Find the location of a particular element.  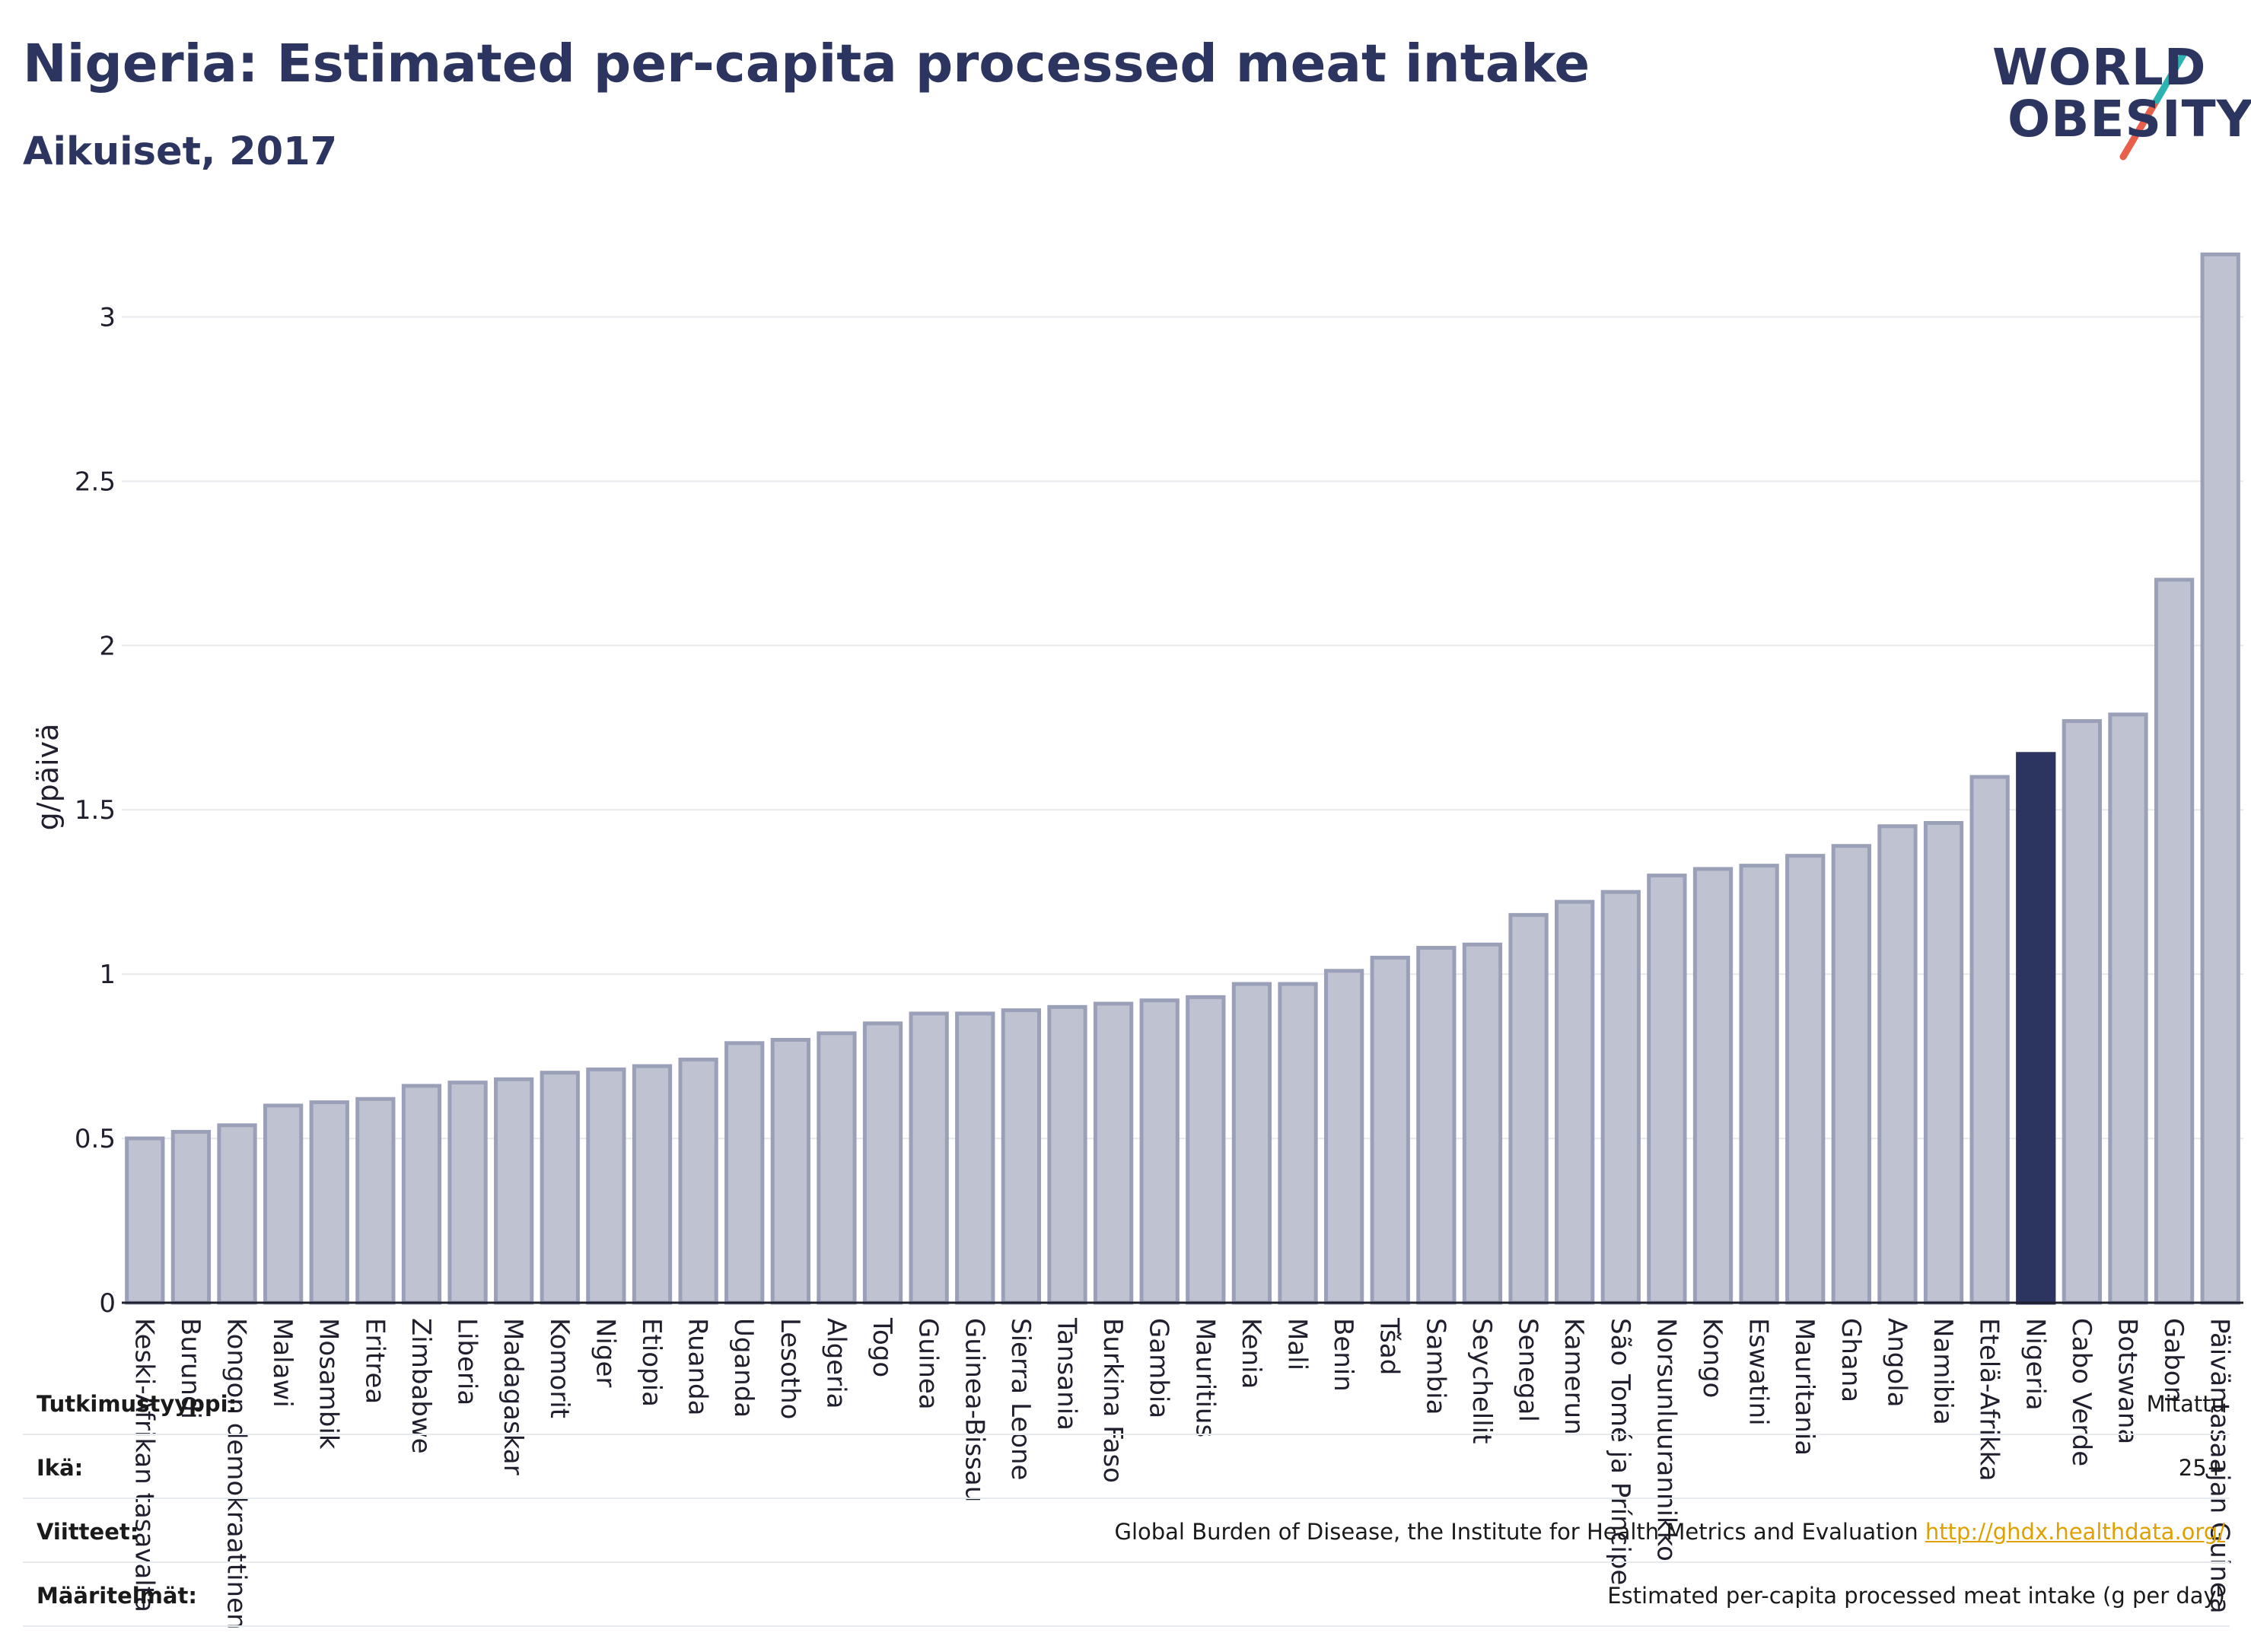

x-tick-label: Uganda is located at coordinates (743, 1368).